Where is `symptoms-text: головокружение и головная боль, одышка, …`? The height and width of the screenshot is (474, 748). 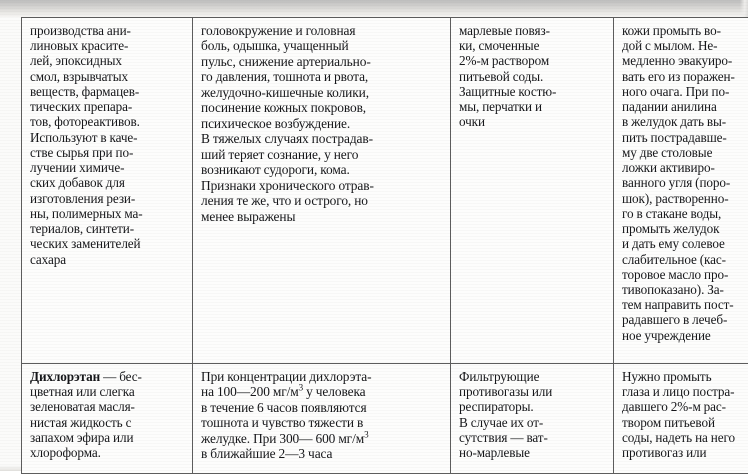 symptoms-text: головокружение и головная боль, одышка, … is located at coordinates (322, 123).